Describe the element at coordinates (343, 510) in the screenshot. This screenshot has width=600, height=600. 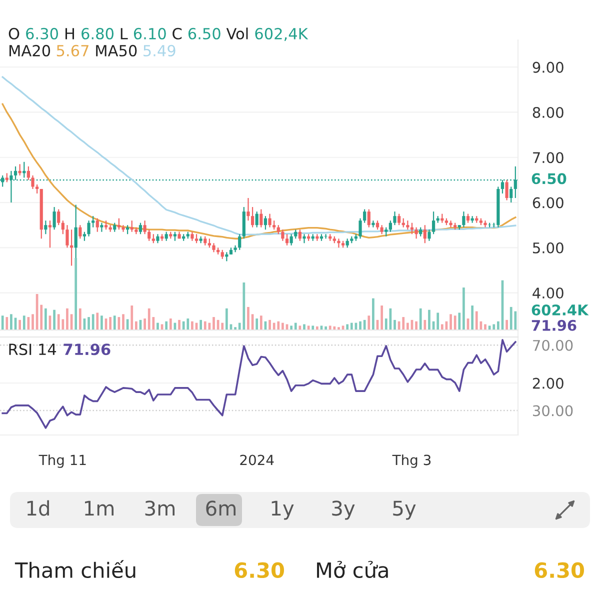
I see `category-label: 3y` at that location.